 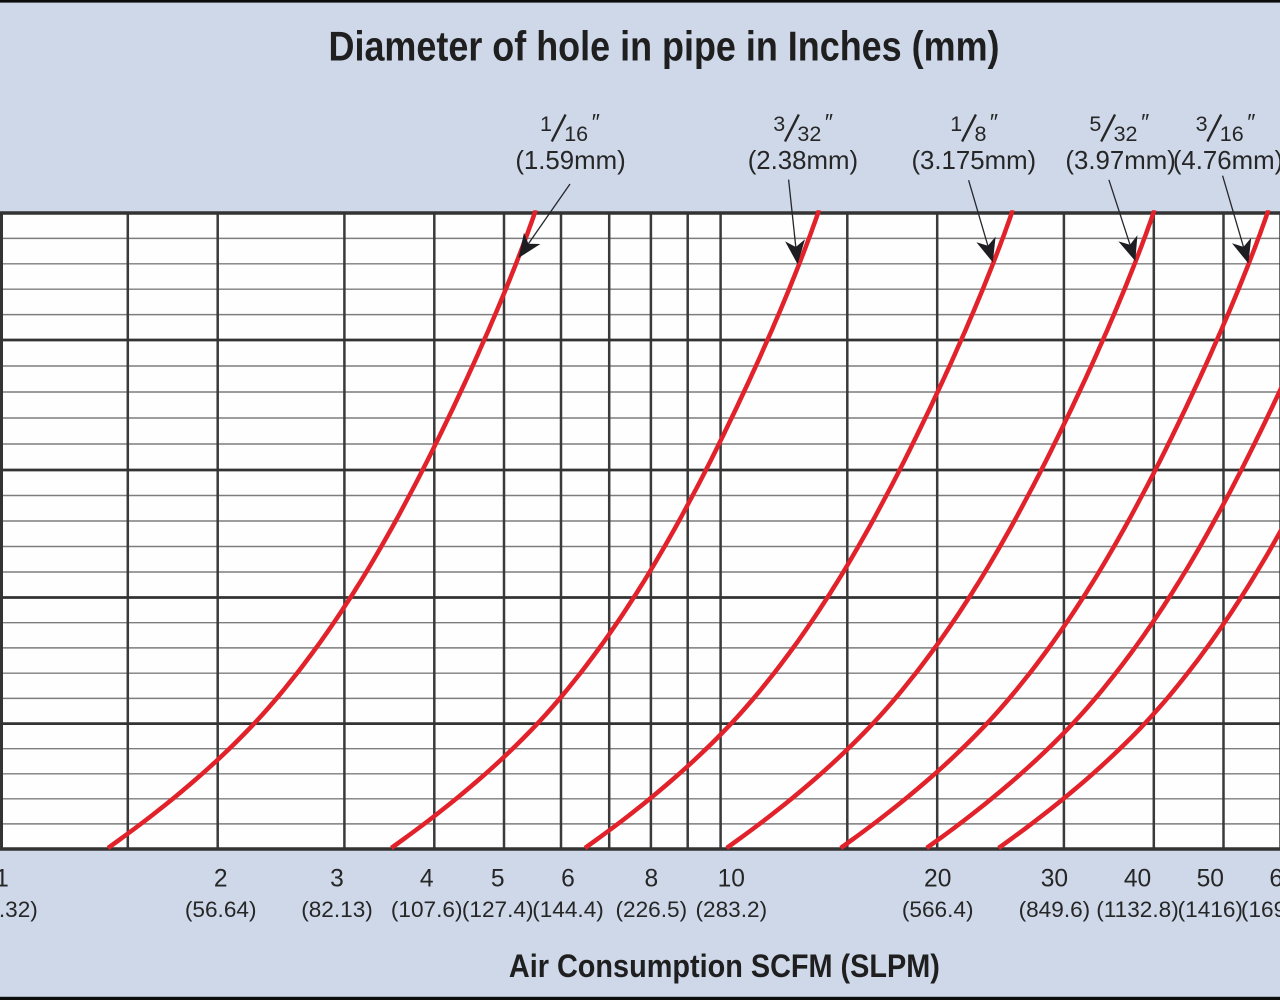 I want to click on svg-text:Diameter of hole in pipe in In: Diameter of hole in pipe in Inches (mm), so click(x=664, y=45).